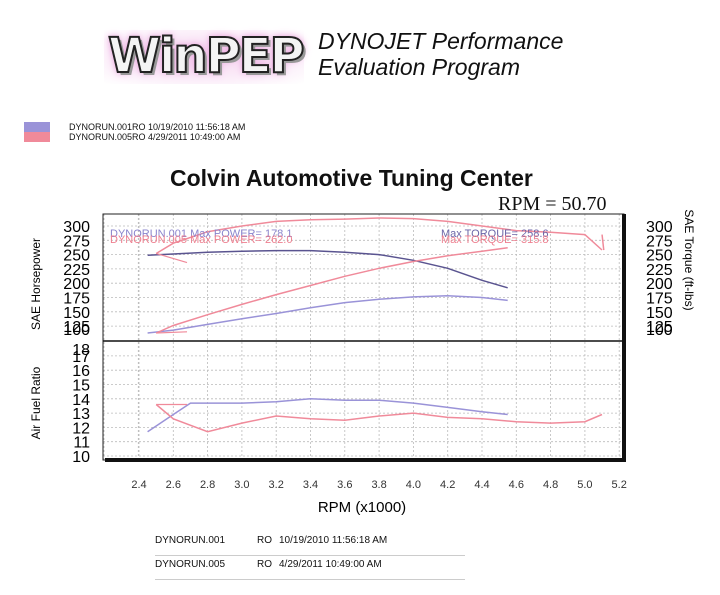 The image size is (720, 595). What do you see at coordinates (81, 400) in the screenshot?
I see `svg-text: 14` at bounding box center [81, 400].